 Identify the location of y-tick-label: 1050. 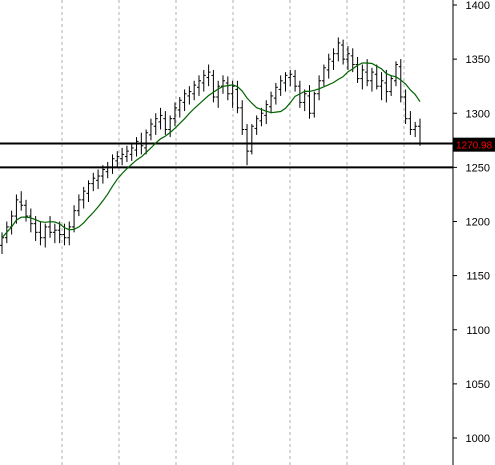
(478, 385).